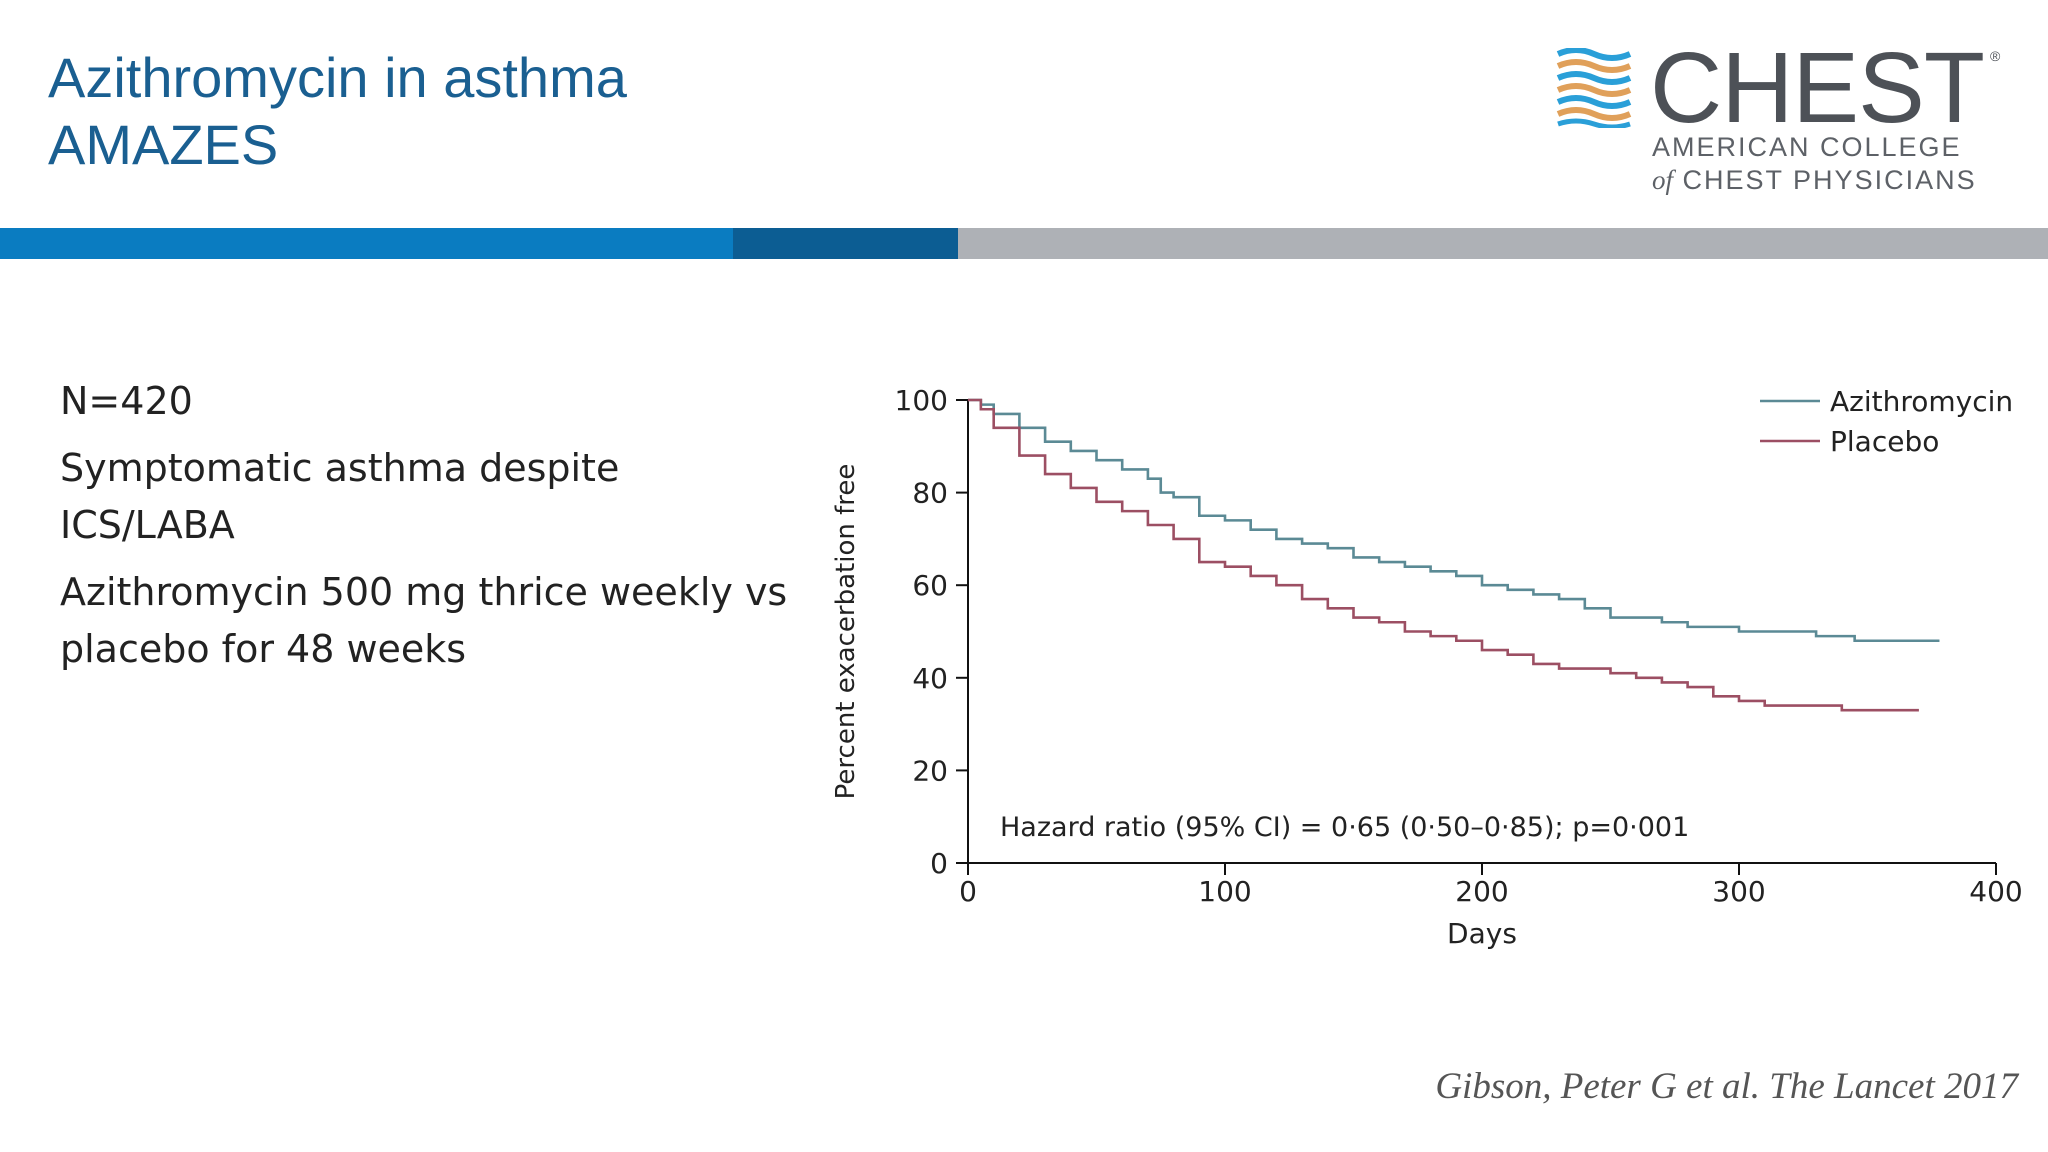 Image resolution: width=2048 pixels, height=1152 pixels. What do you see at coordinates (939, 863) in the screenshot?
I see `y-tick-label-0: 0` at bounding box center [939, 863].